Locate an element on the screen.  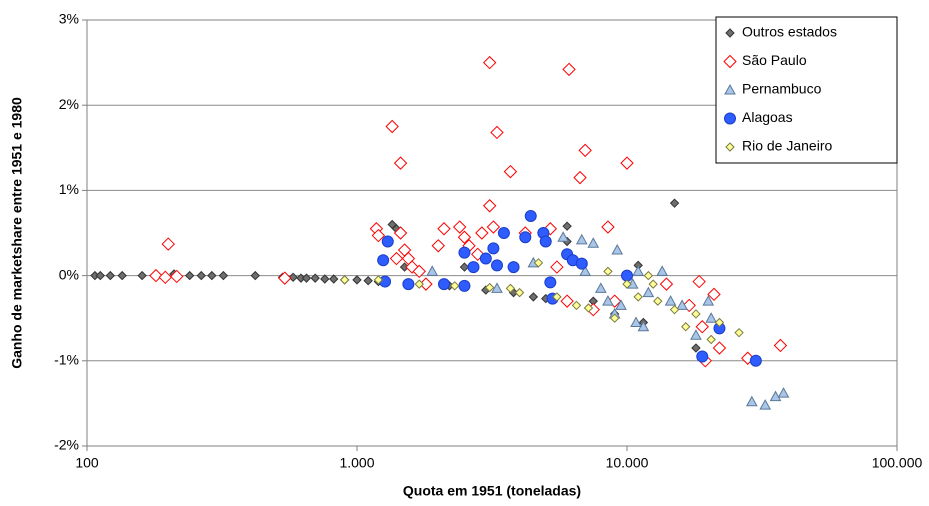
y-tick-label: 2% is located at coordinates (69, 104).